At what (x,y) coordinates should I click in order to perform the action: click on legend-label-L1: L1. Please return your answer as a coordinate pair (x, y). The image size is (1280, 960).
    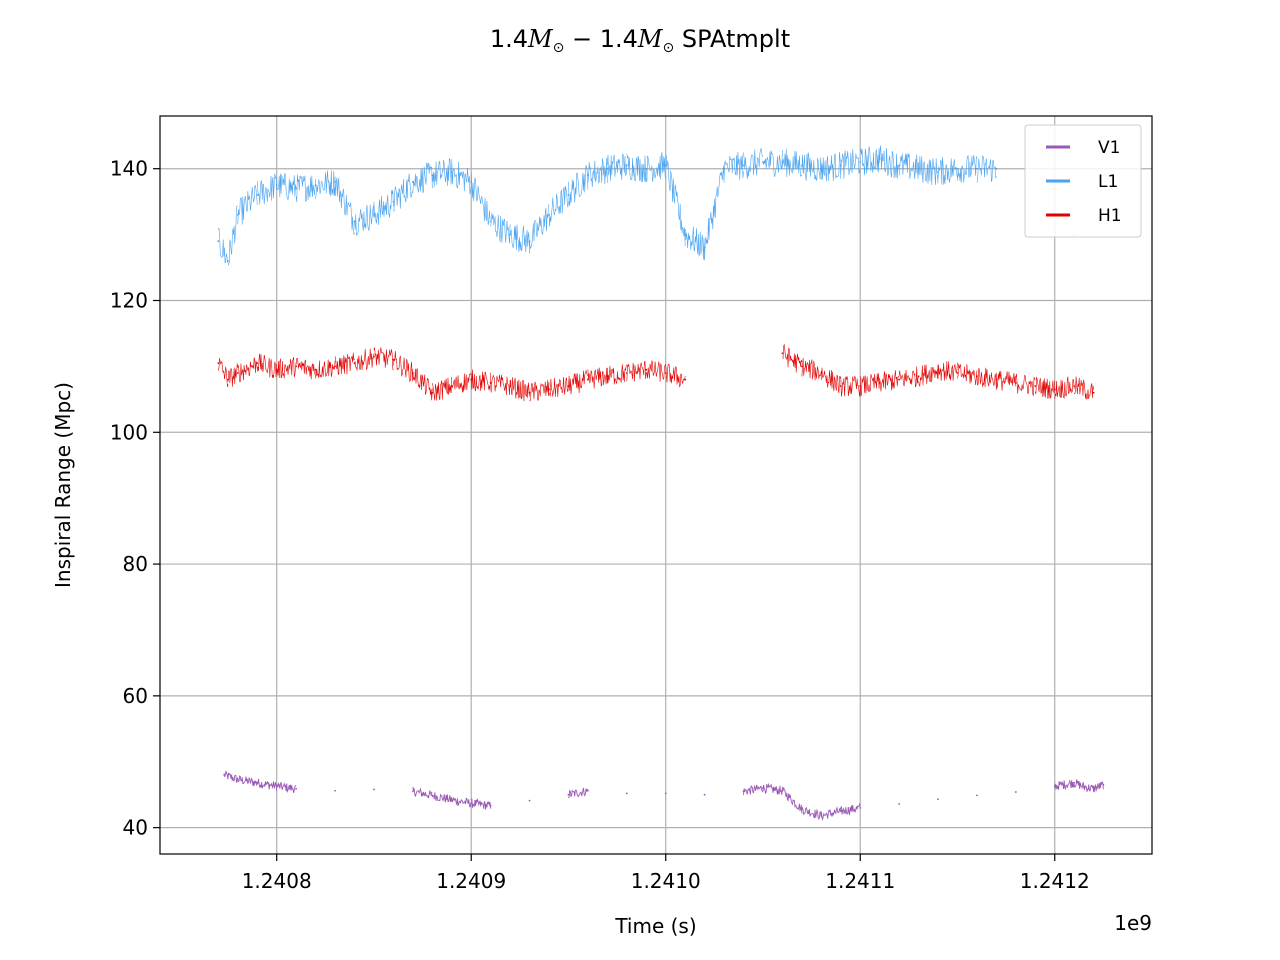
    Looking at the image, I should click on (1108, 182).